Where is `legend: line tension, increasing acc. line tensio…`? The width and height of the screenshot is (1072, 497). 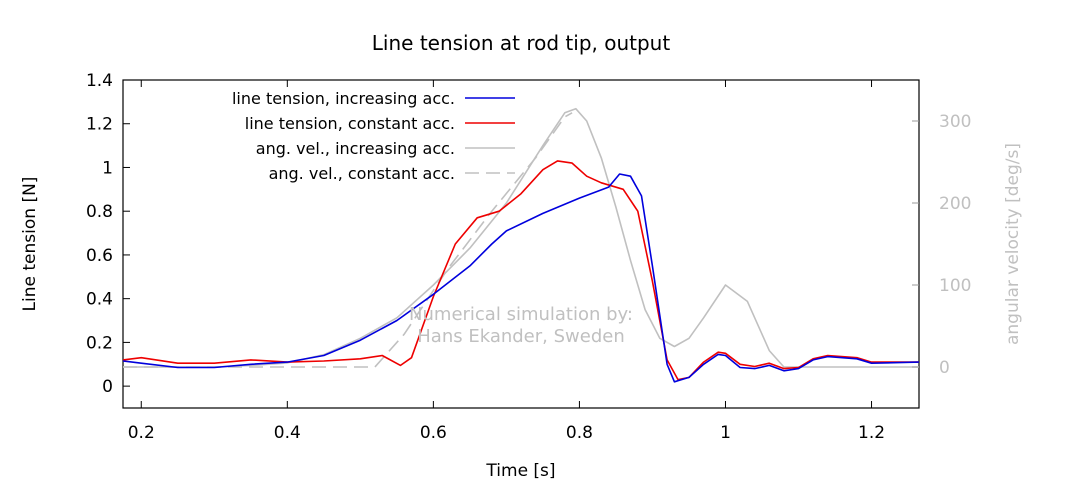 legend: line tension, increasing acc. line tensio… is located at coordinates (373, 136).